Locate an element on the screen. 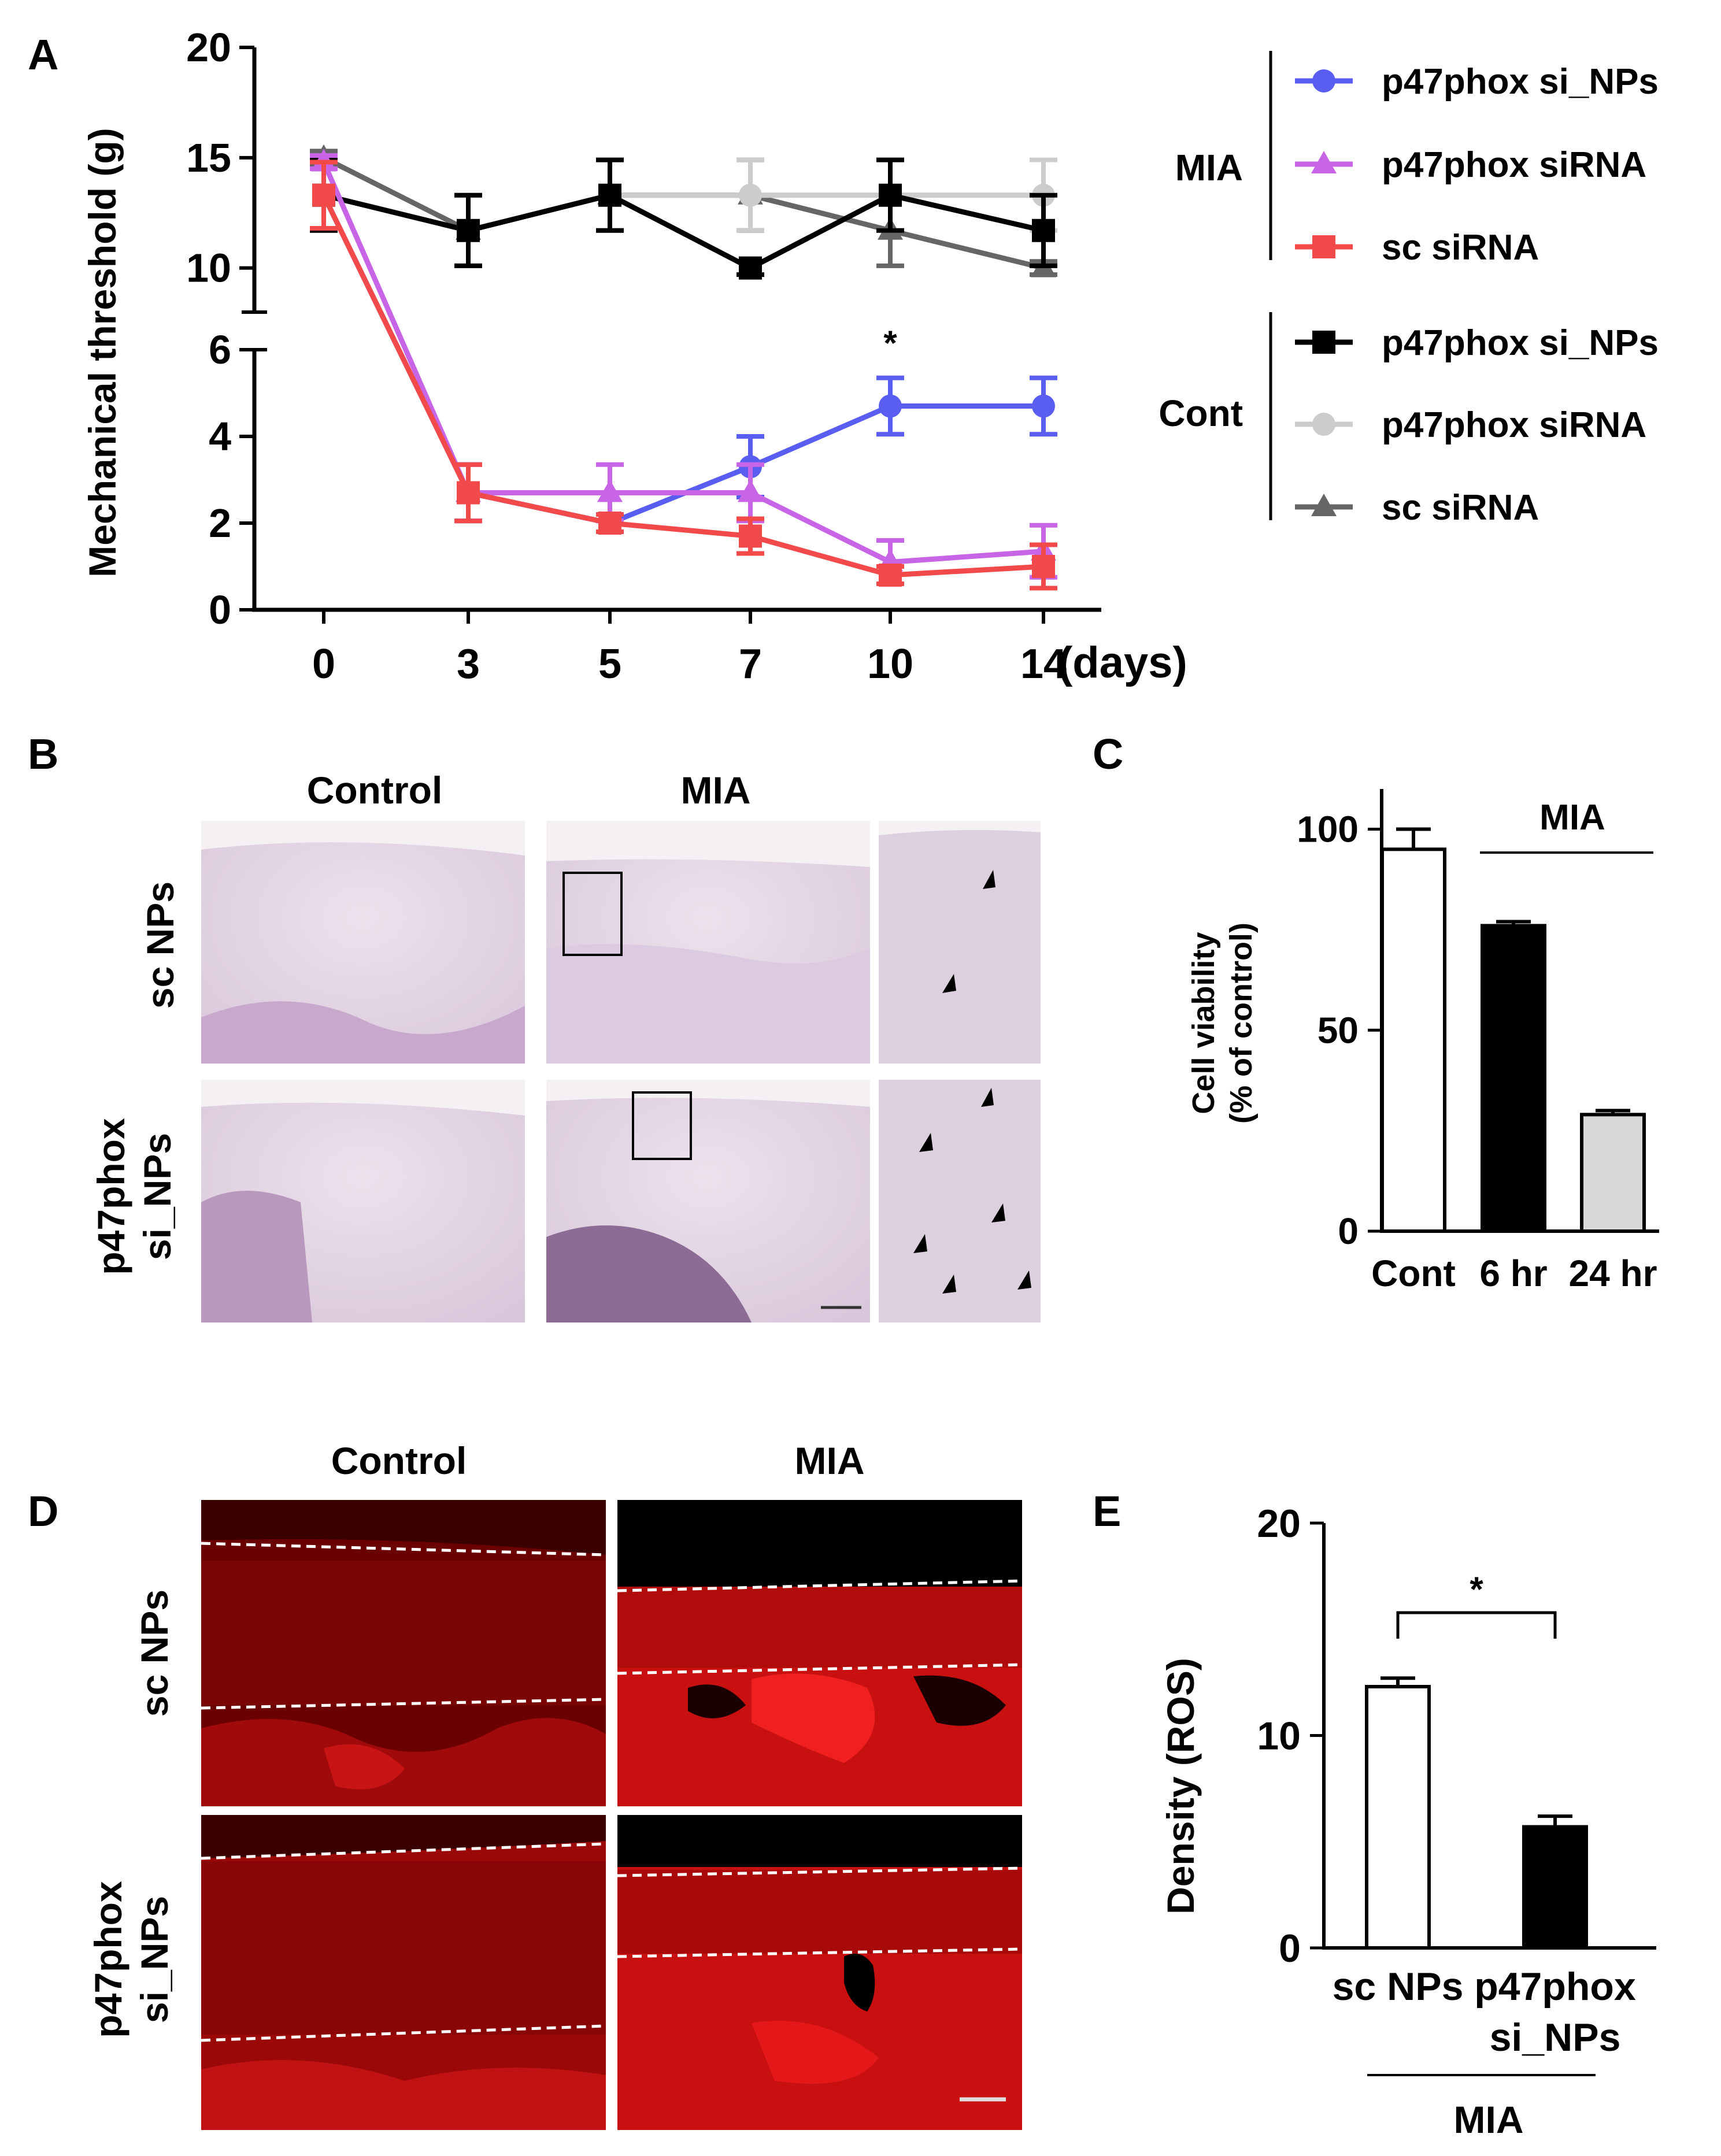 The height and width of the screenshot is (2156, 1721). x-tick-label: 3 is located at coordinates (468, 664).